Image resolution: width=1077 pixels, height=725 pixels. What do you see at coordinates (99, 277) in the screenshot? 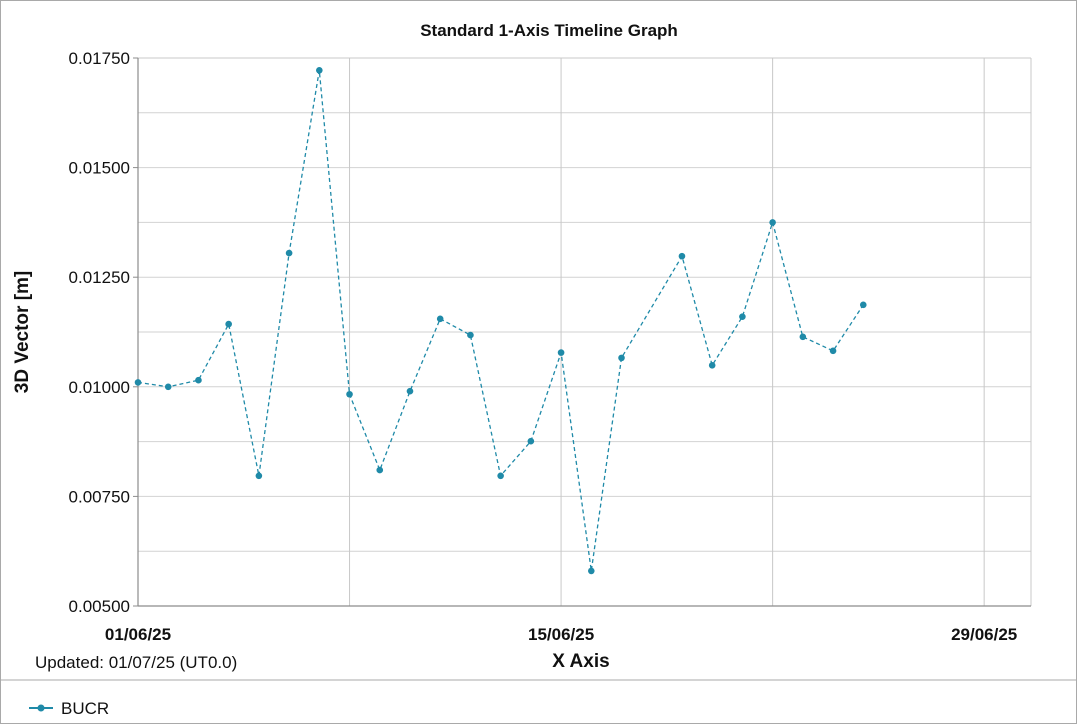
I see `y-tick-label: 0.01250` at bounding box center [99, 277].